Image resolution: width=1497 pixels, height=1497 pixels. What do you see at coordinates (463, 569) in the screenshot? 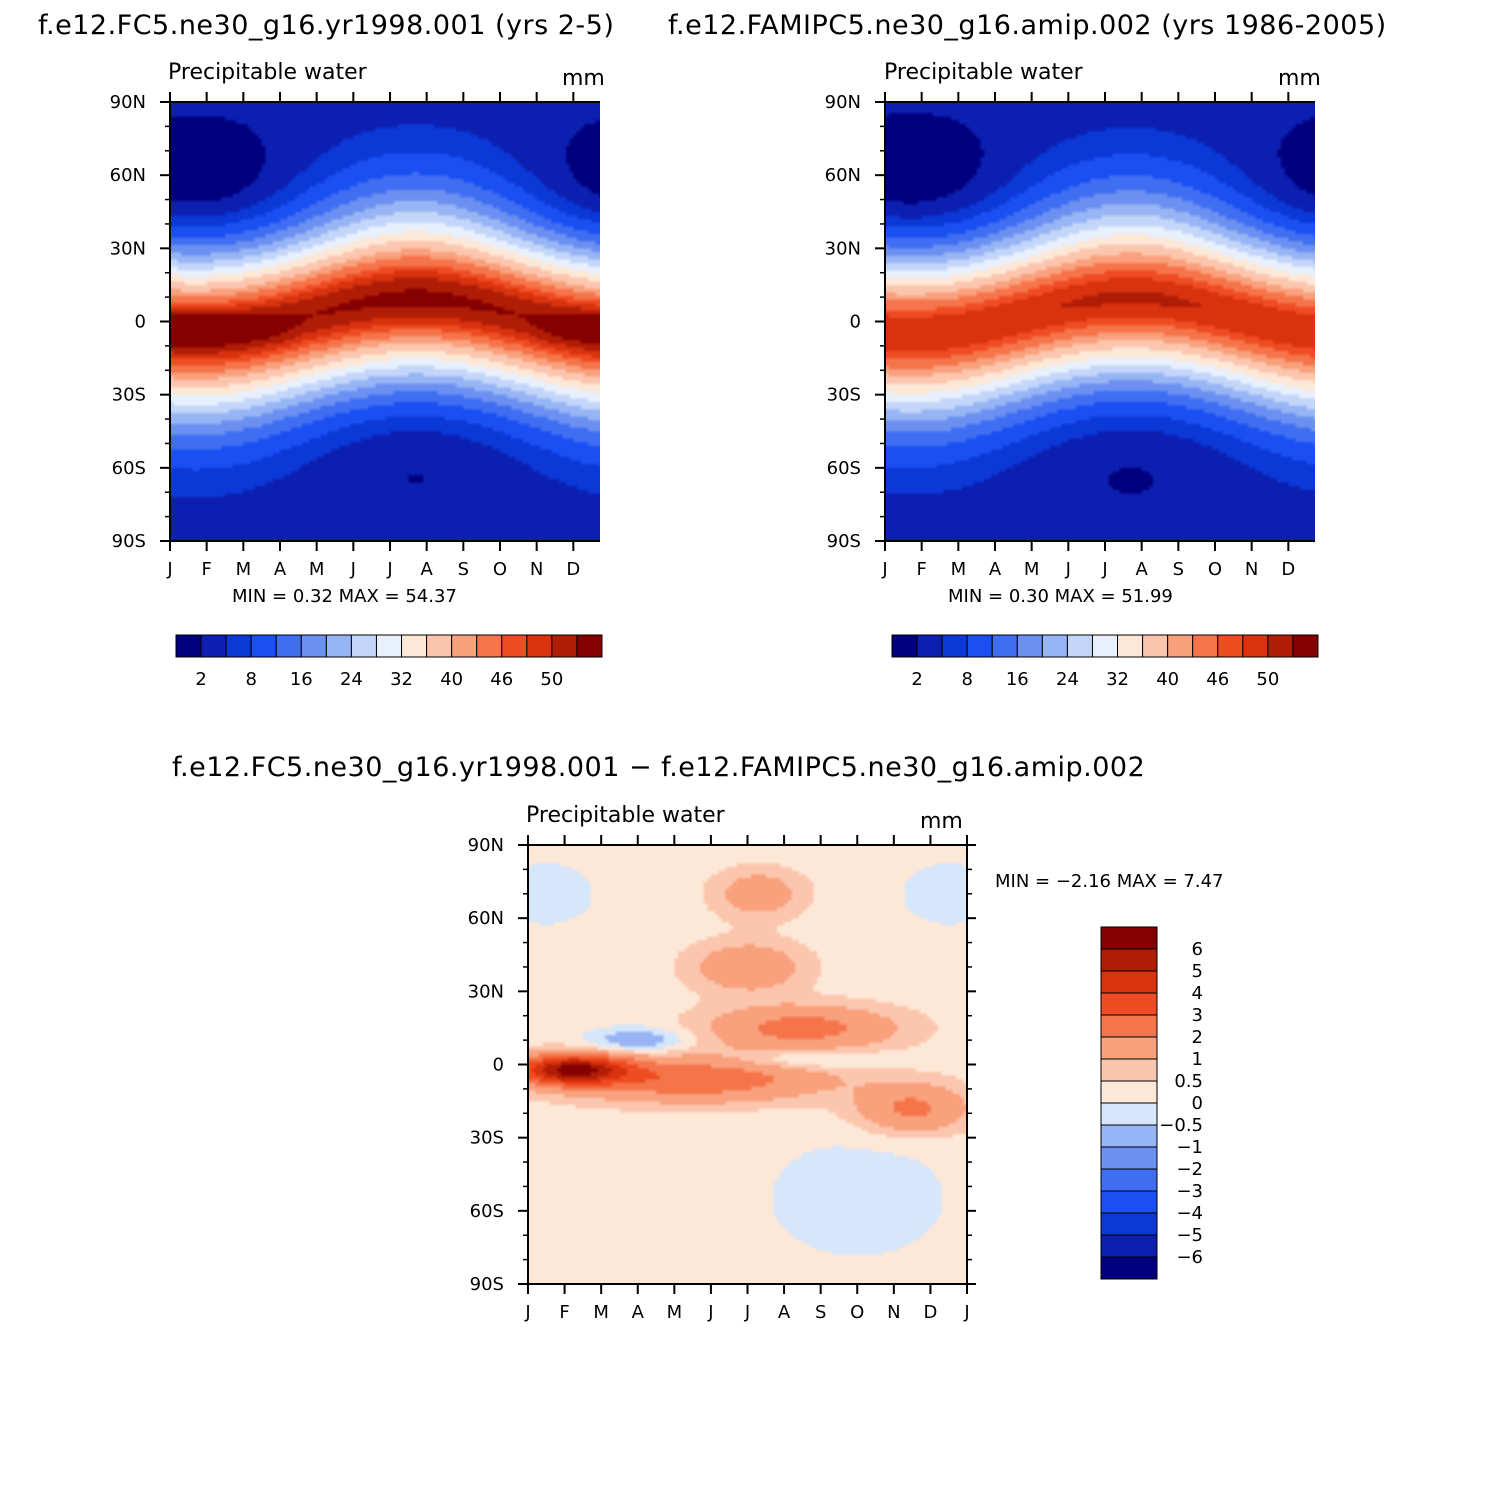
I see `panel-a-xtick-label: S` at bounding box center [463, 569].